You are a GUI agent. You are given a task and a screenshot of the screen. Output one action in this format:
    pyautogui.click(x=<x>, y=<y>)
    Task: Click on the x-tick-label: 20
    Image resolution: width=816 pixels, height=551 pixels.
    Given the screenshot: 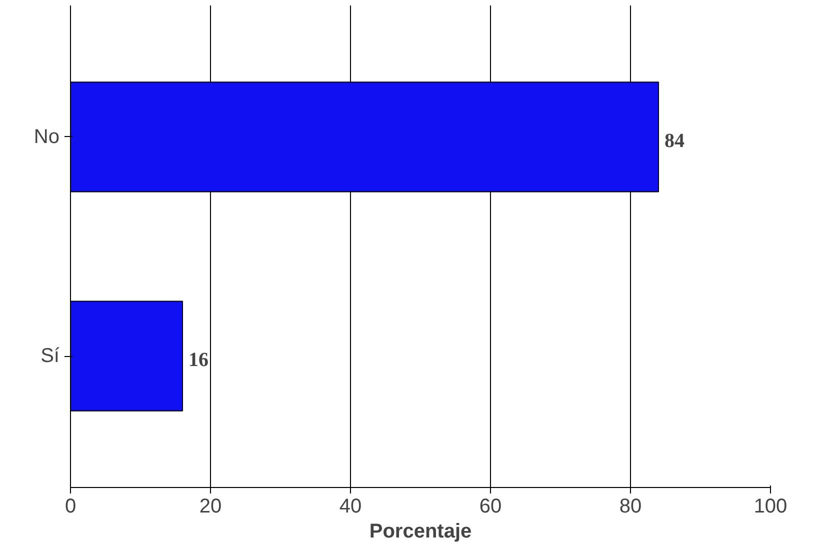 What is the action you would take?
    pyautogui.click(x=210, y=507)
    